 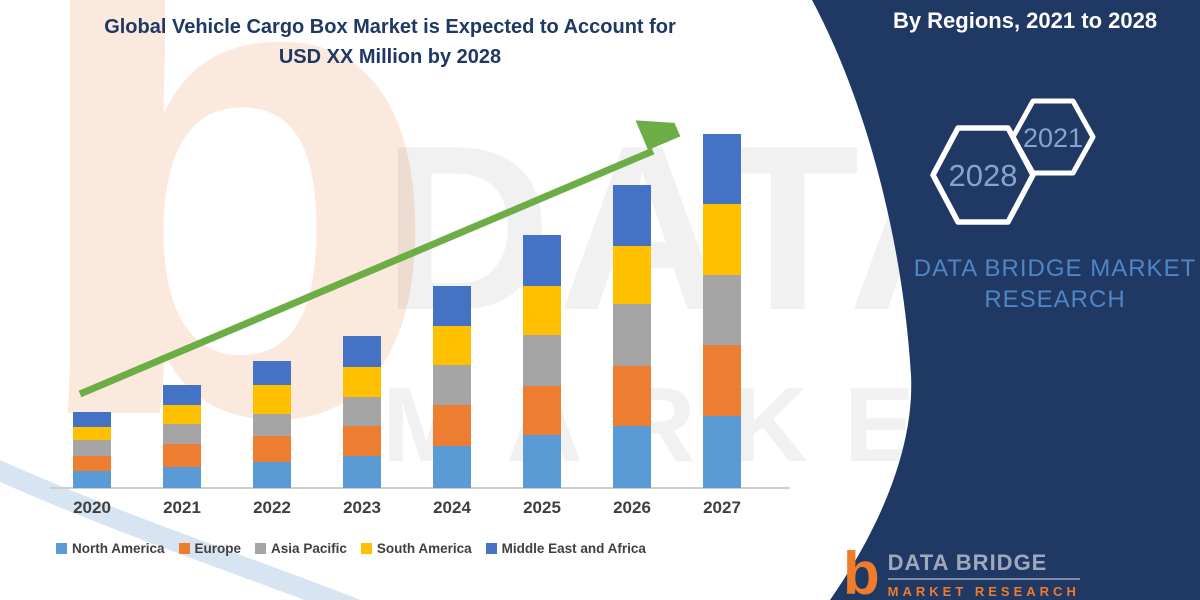 I want to click on bar-2027-north-america, so click(x=722, y=452).